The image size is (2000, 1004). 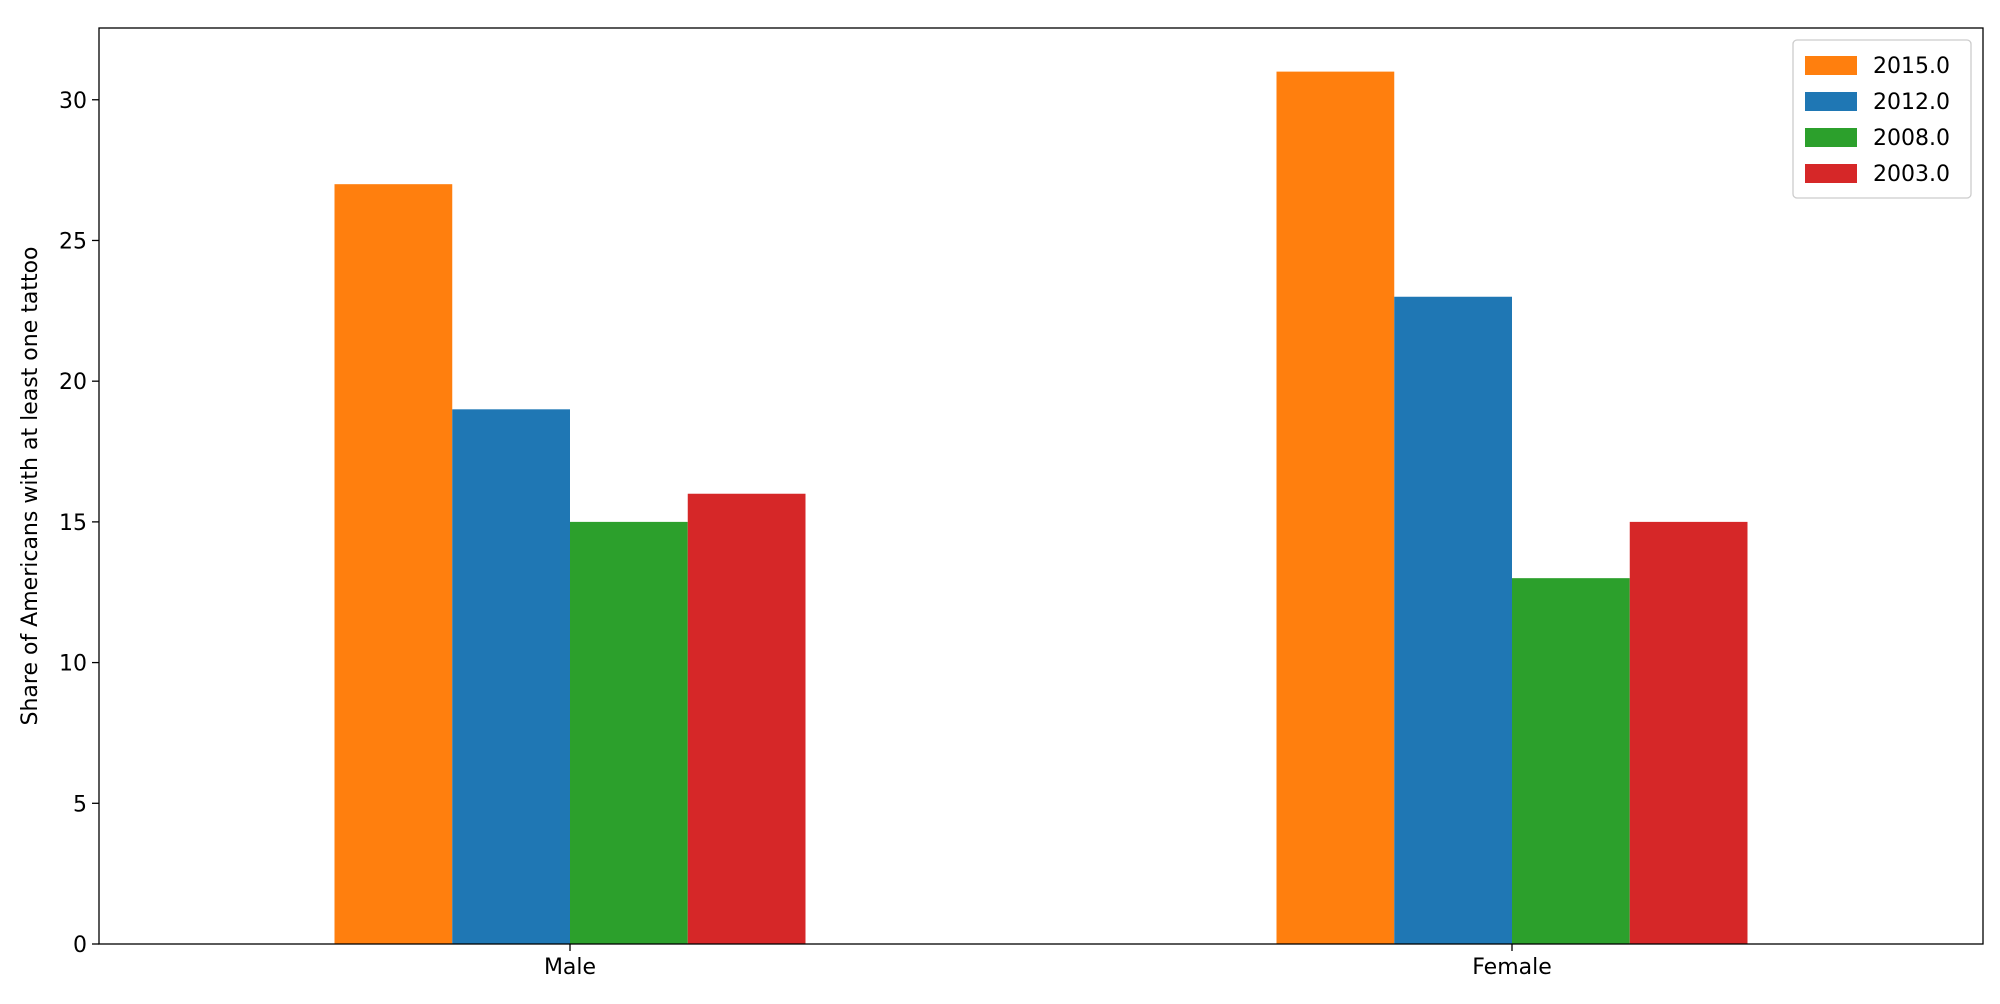 What do you see at coordinates (80, 804) in the screenshot?
I see `y-tick-label: 5` at bounding box center [80, 804].